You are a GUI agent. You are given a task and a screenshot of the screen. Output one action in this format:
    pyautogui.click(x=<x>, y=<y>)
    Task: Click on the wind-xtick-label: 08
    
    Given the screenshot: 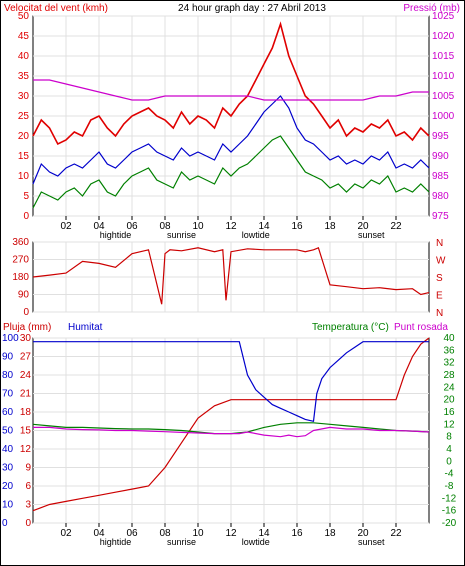 What is the action you would take?
    pyautogui.click(x=165, y=226)
    